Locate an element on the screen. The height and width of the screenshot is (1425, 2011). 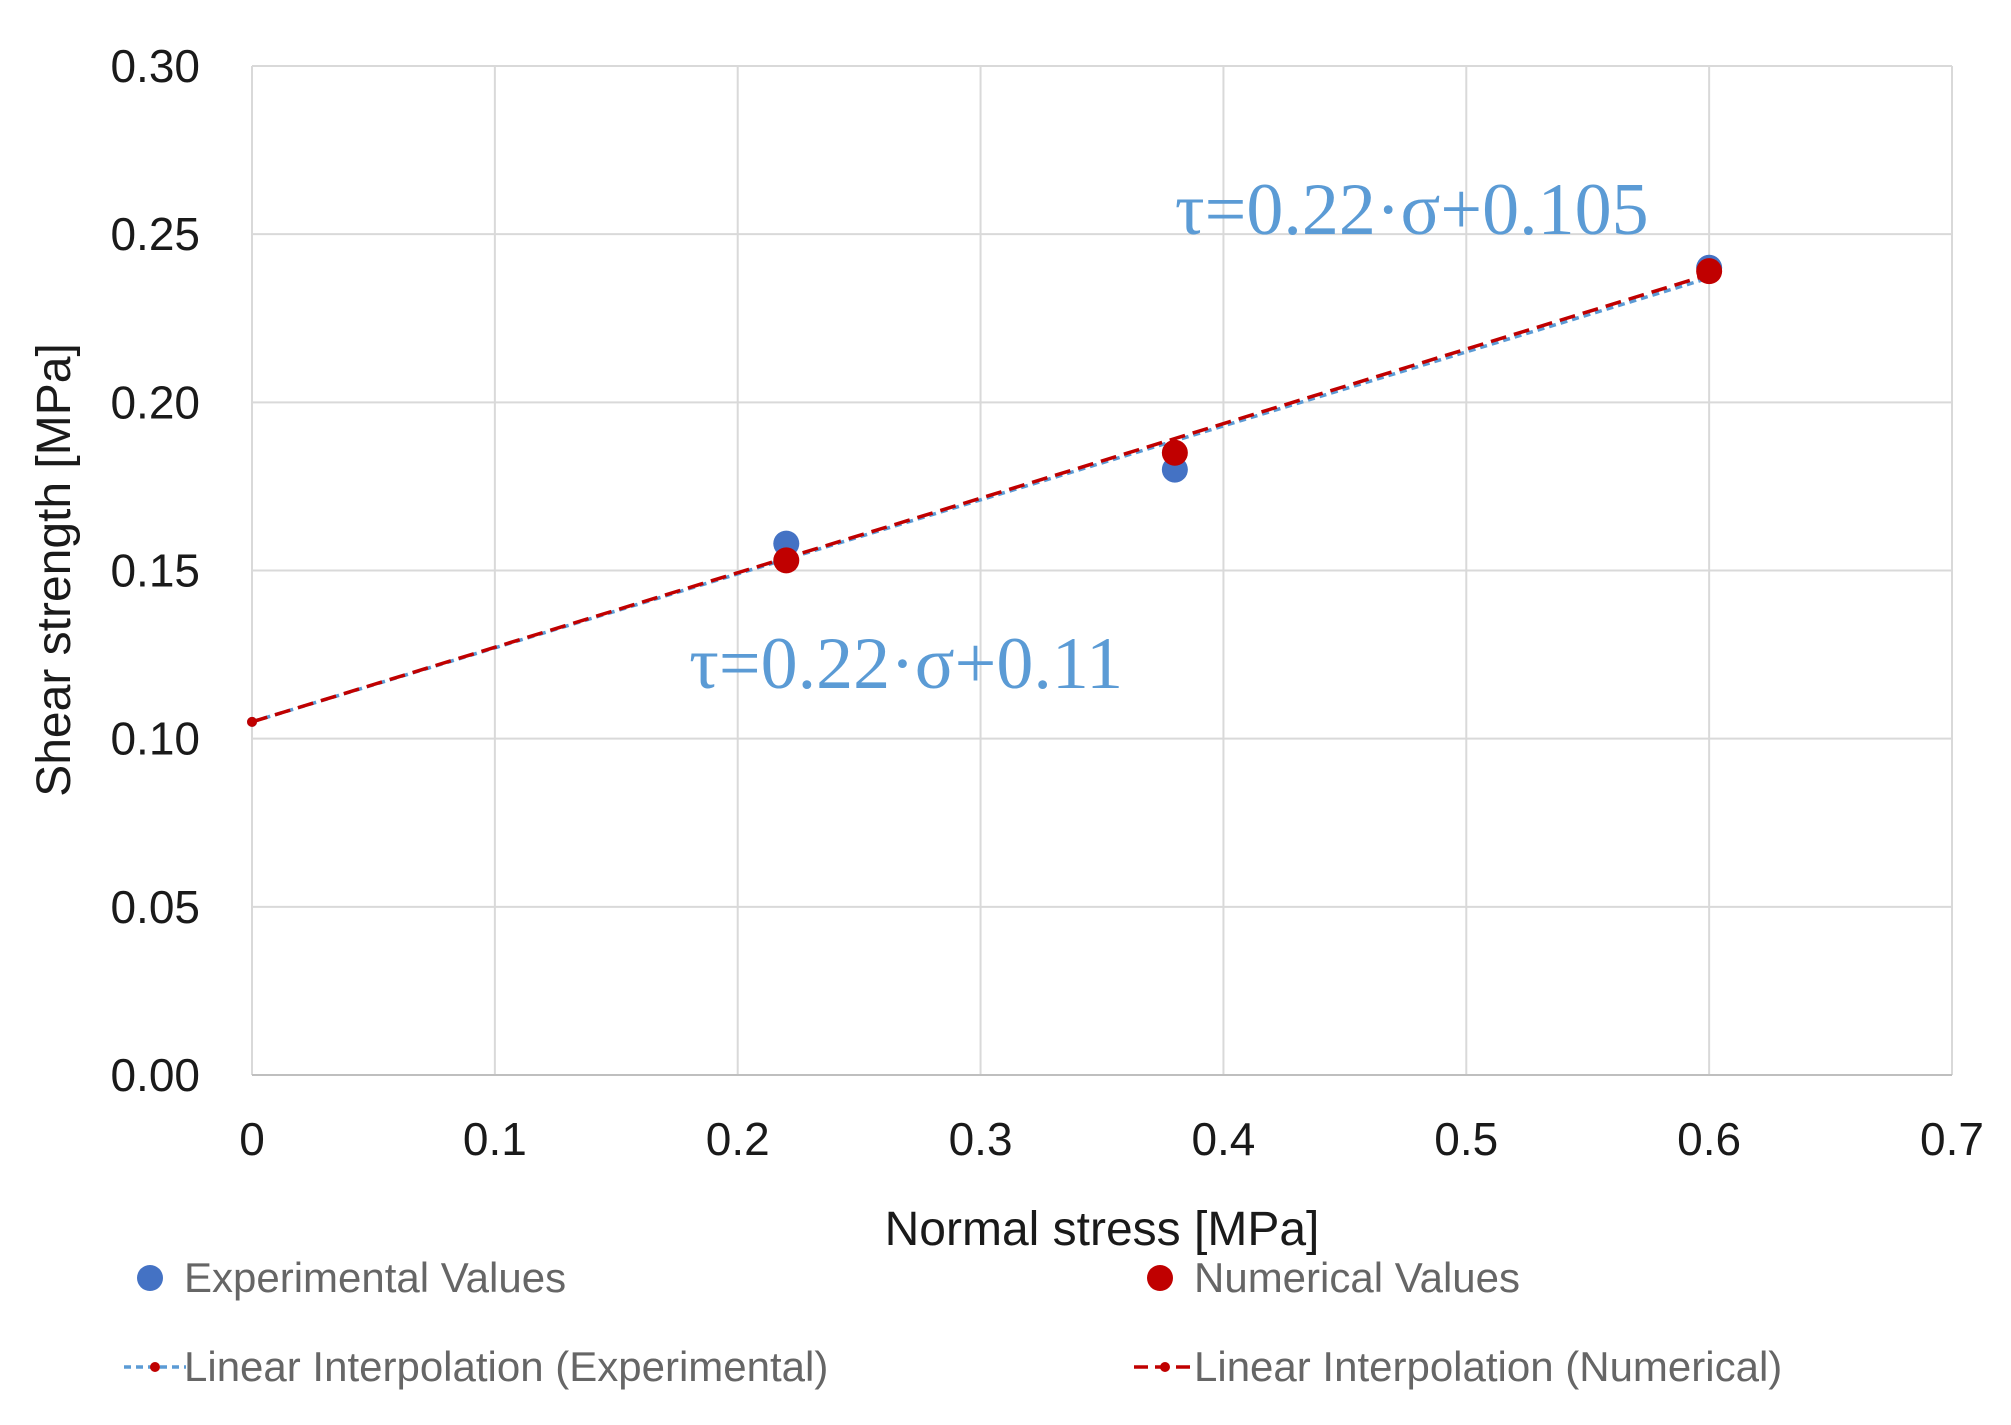
y-tick-label: 0.15 is located at coordinates (155, 571).